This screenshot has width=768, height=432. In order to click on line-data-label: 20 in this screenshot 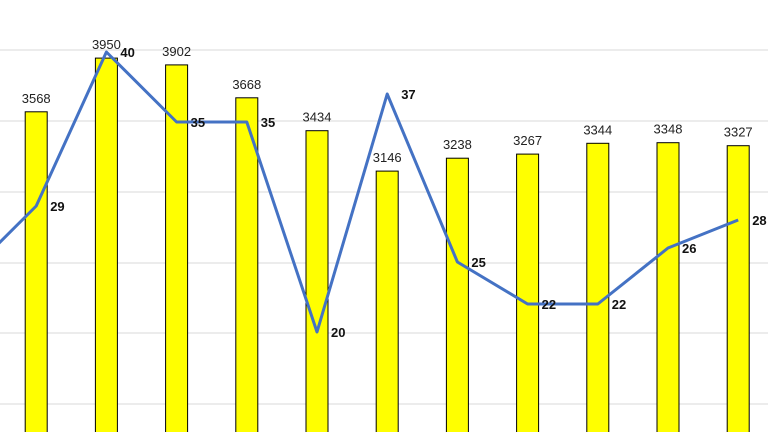, I will do `click(338, 332)`.